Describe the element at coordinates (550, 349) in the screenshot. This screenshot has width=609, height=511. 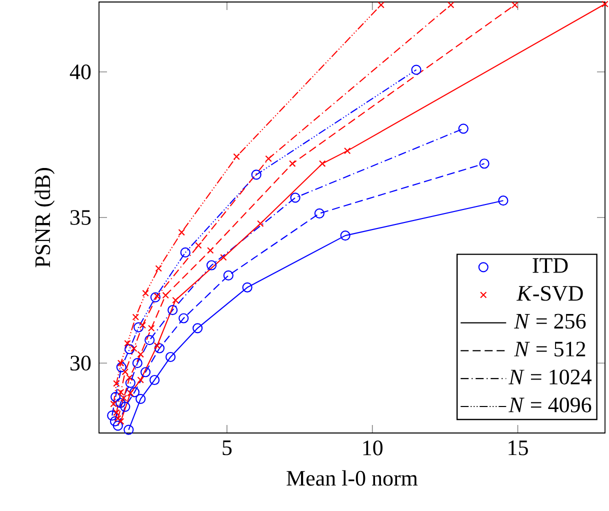
I see `legend-label: N = 512` at that location.